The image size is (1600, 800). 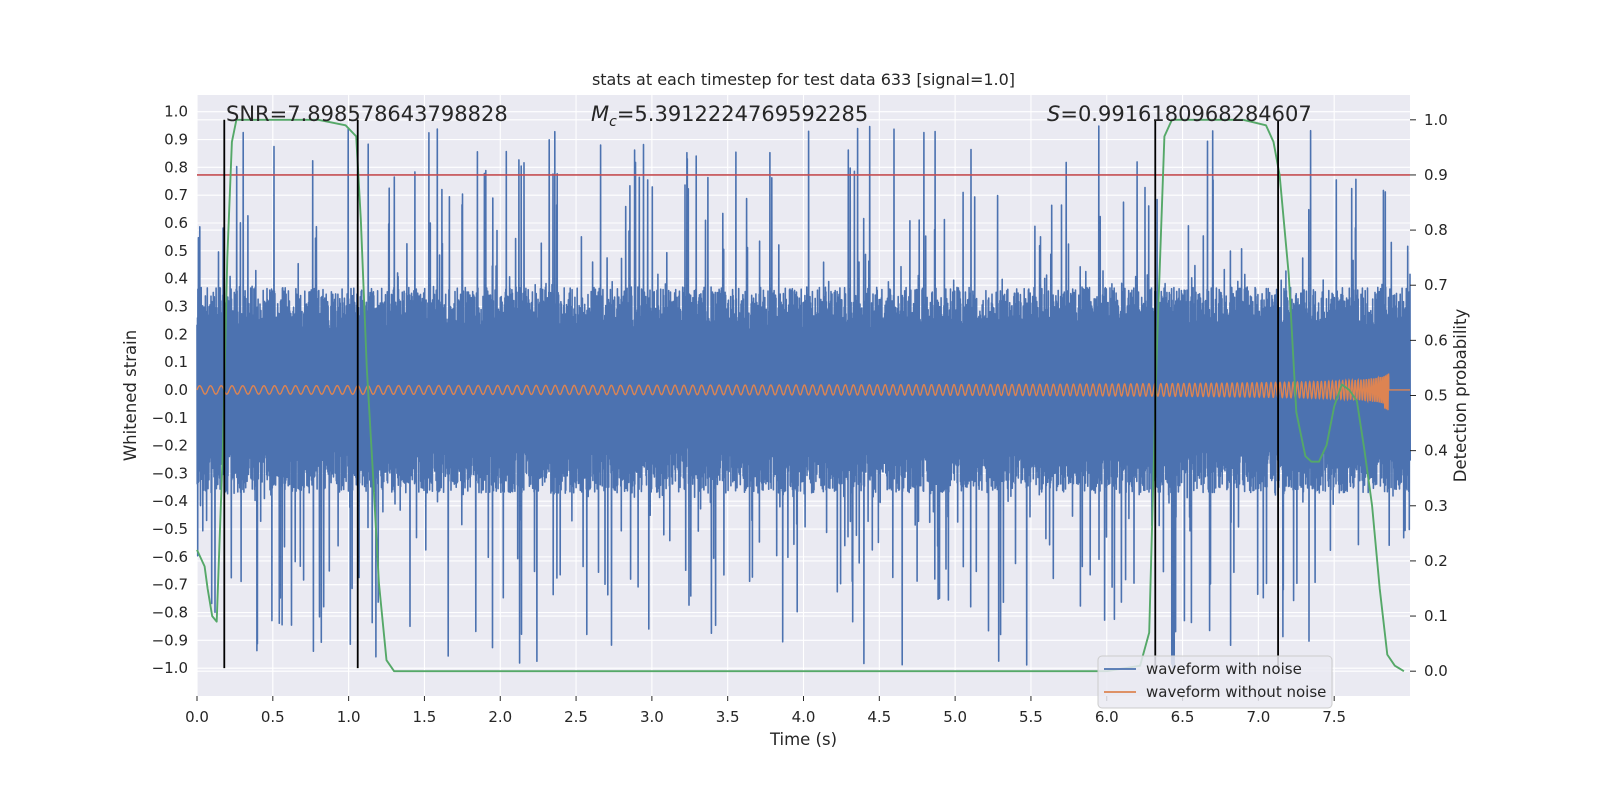 I want to click on x-tick-label: 0.5, so click(x=273, y=717).